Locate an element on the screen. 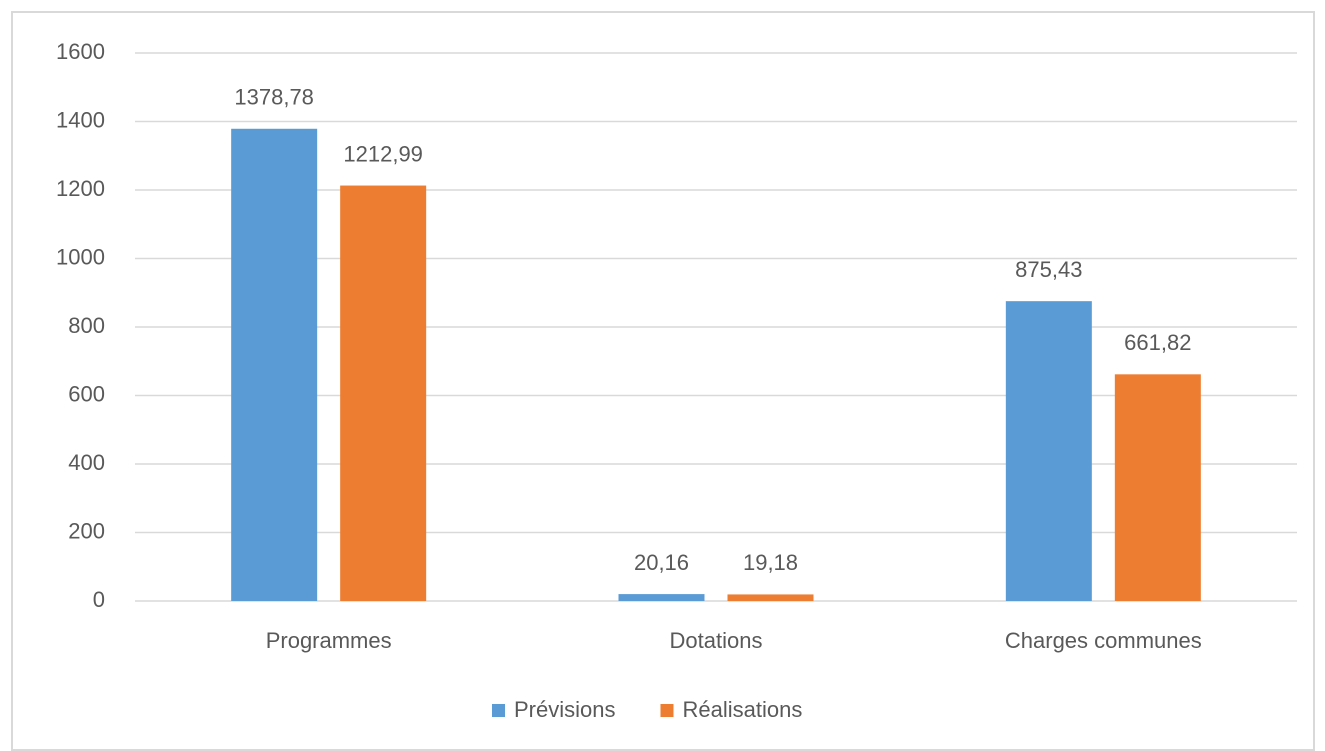 This screenshot has width=1325, height=751. data-label: 1212,99 is located at coordinates (383, 153).